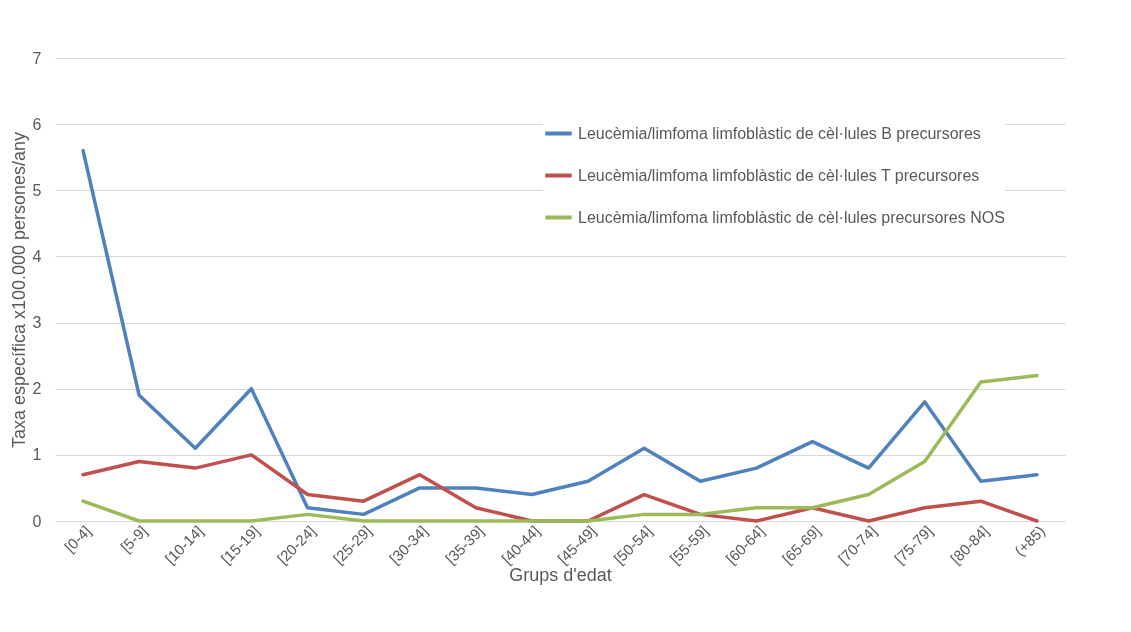 This screenshot has width=1131, height=632. I want to click on y-tick-label: 4, so click(37, 256).